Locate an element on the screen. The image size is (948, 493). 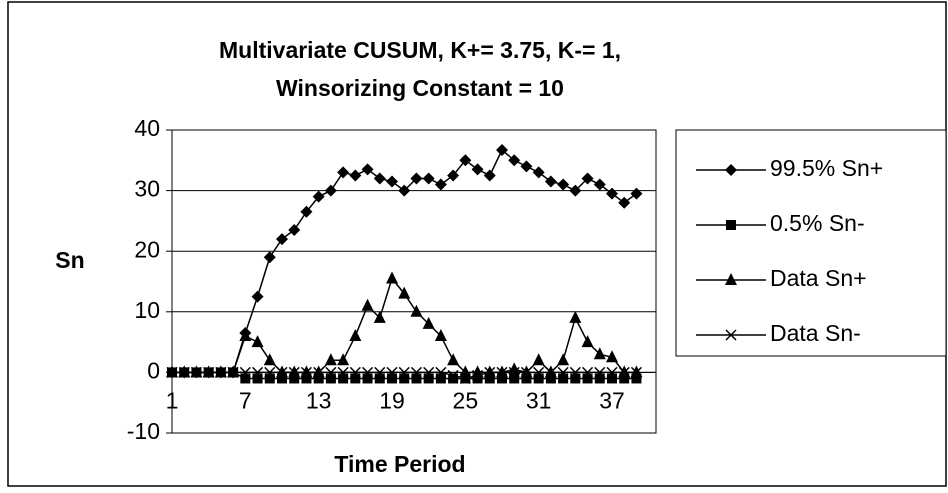
x-tick-label: 19 is located at coordinates (392, 400).